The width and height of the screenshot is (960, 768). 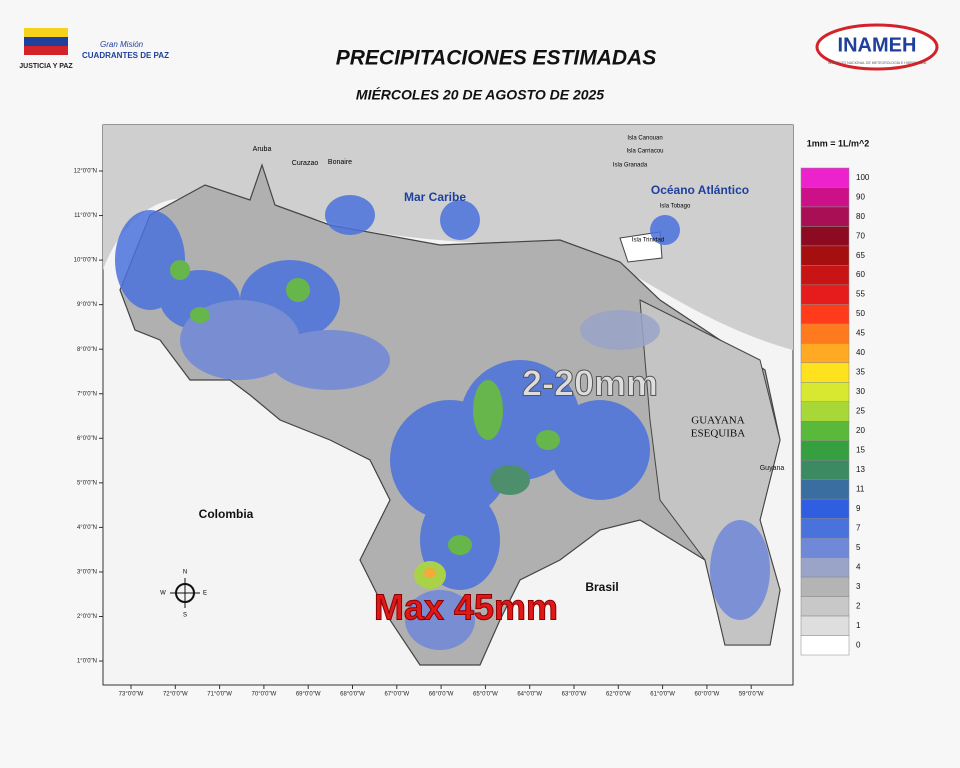 What do you see at coordinates (860, 235) in the screenshot?
I see `legend-label: 70` at bounding box center [860, 235].